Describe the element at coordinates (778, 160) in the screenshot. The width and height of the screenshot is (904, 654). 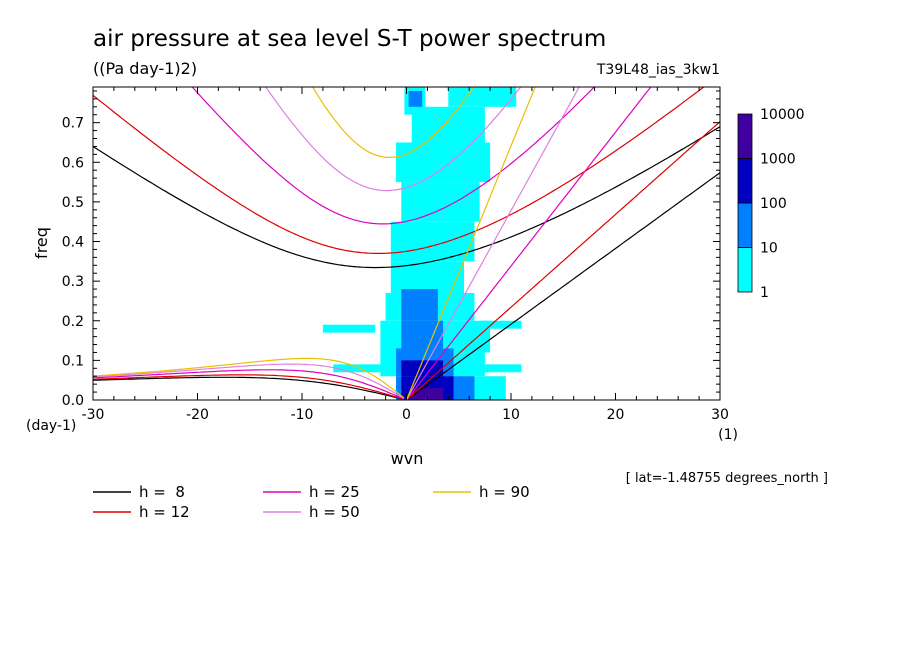
I see `colorbar-label: 1000` at that location.